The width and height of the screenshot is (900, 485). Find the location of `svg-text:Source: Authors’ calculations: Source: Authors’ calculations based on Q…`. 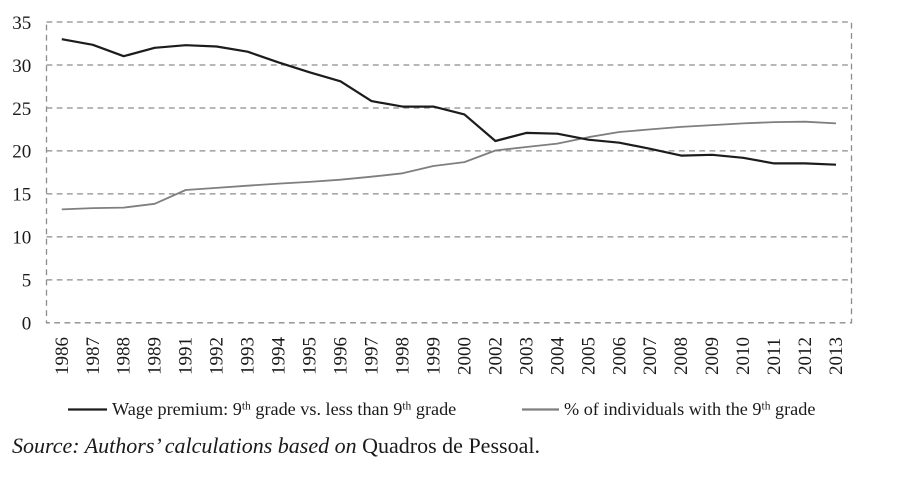

svg-text:Source: Authors’ calculations: Source: Authors’ calculations based on Q… is located at coordinates (276, 445).